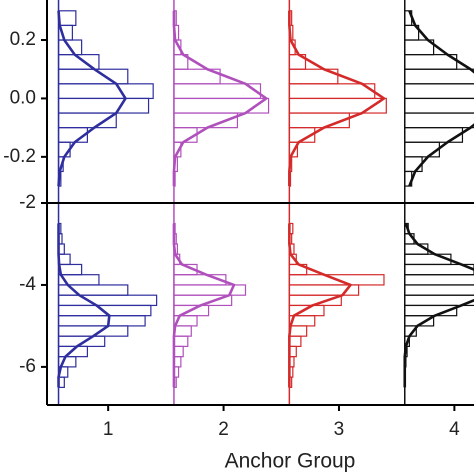 Image resolution: width=474 pixels, height=474 pixels. What do you see at coordinates (27, 366) in the screenshot?
I see `y-tick-label: -6` at bounding box center [27, 366].